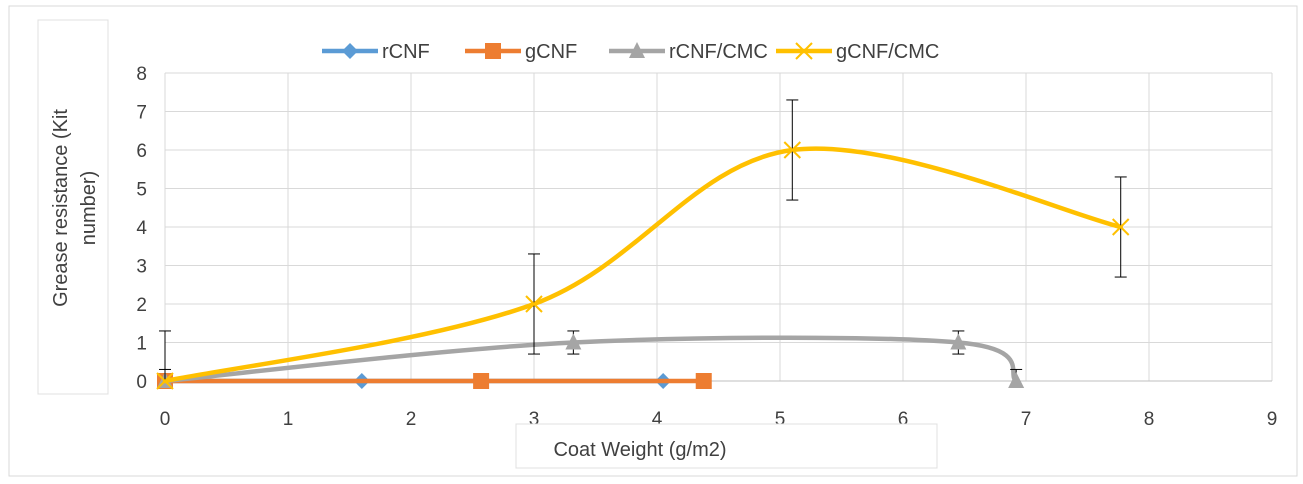  I want to click on y-tick-label: 2, so click(141, 305).